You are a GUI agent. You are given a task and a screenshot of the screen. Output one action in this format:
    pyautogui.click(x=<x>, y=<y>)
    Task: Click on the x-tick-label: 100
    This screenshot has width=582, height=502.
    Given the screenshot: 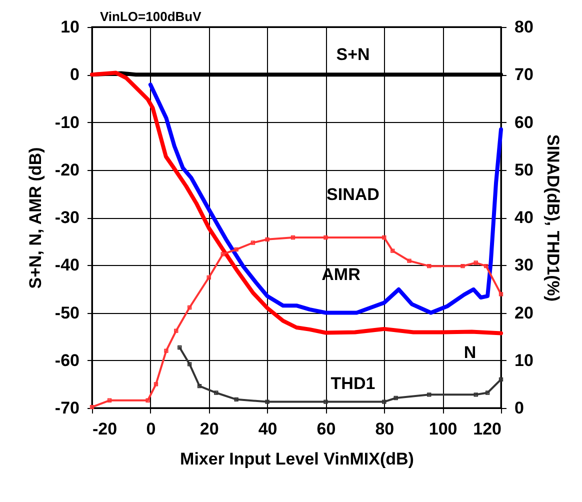 What is the action you would take?
    pyautogui.click(x=443, y=429)
    